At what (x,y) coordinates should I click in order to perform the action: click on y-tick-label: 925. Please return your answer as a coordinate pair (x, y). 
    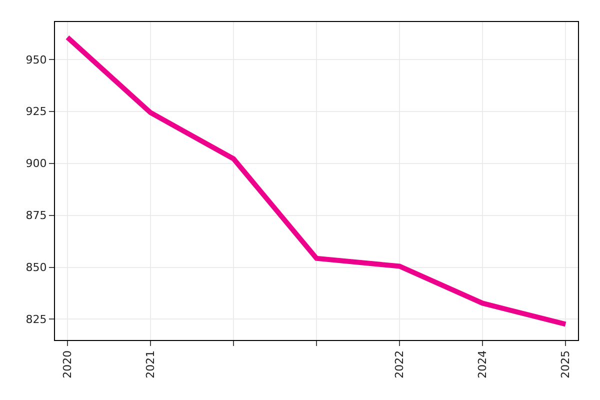
    Looking at the image, I should click on (36, 111).